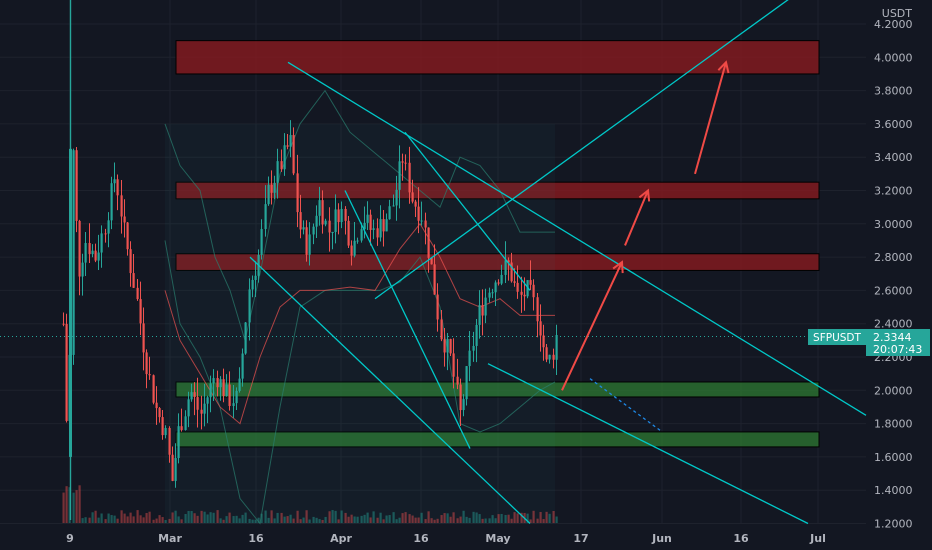  Describe the element at coordinates (893, 124) in the screenshot. I see `y-tick-label: 3.6000` at that location.